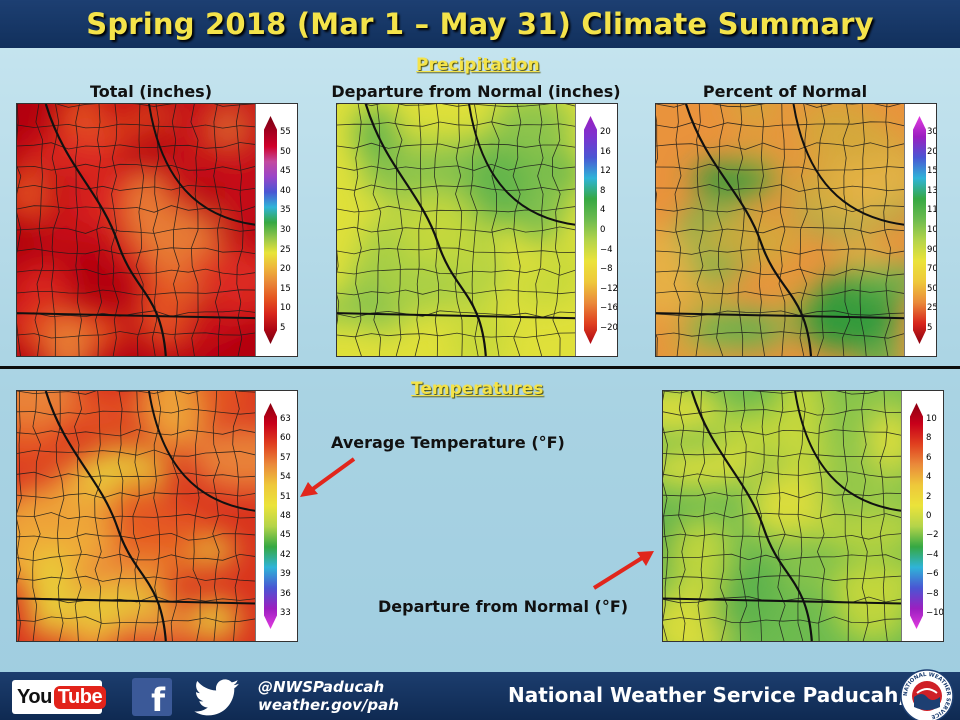 This screenshot has width=960, height=720. Describe the element at coordinates (152, 697) in the screenshot. I see `facebook-icon: f` at that location.